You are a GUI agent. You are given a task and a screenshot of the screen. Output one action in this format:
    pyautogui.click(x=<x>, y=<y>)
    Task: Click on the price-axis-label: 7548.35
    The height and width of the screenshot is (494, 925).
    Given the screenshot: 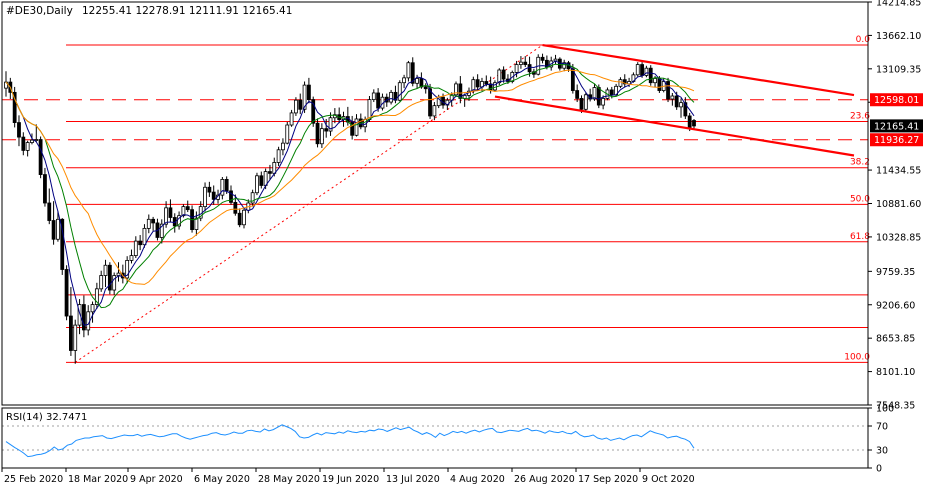 What is the action you would take?
    pyautogui.click(x=895, y=406)
    